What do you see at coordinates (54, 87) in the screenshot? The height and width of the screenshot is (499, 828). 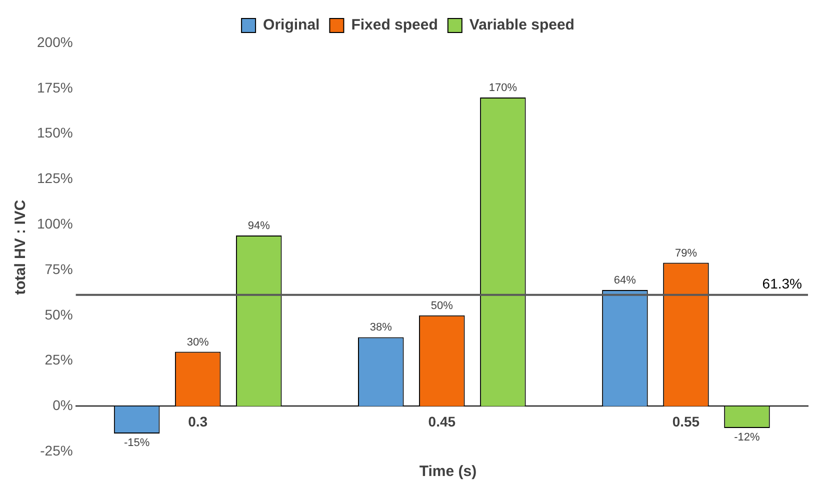 I see `y-tick-label: 175%` at bounding box center [54, 87].